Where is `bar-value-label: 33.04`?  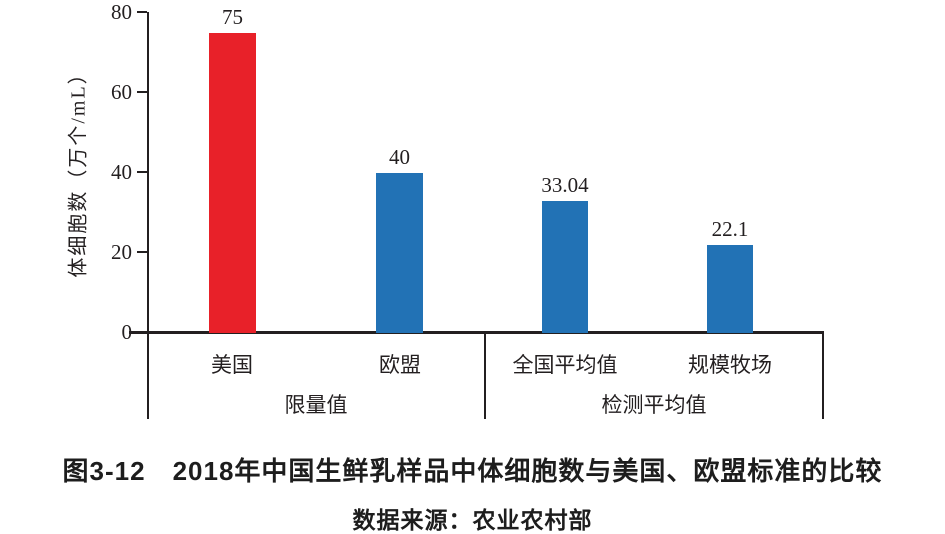 bar-value-label: 33.04 is located at coordinates (565, 184).